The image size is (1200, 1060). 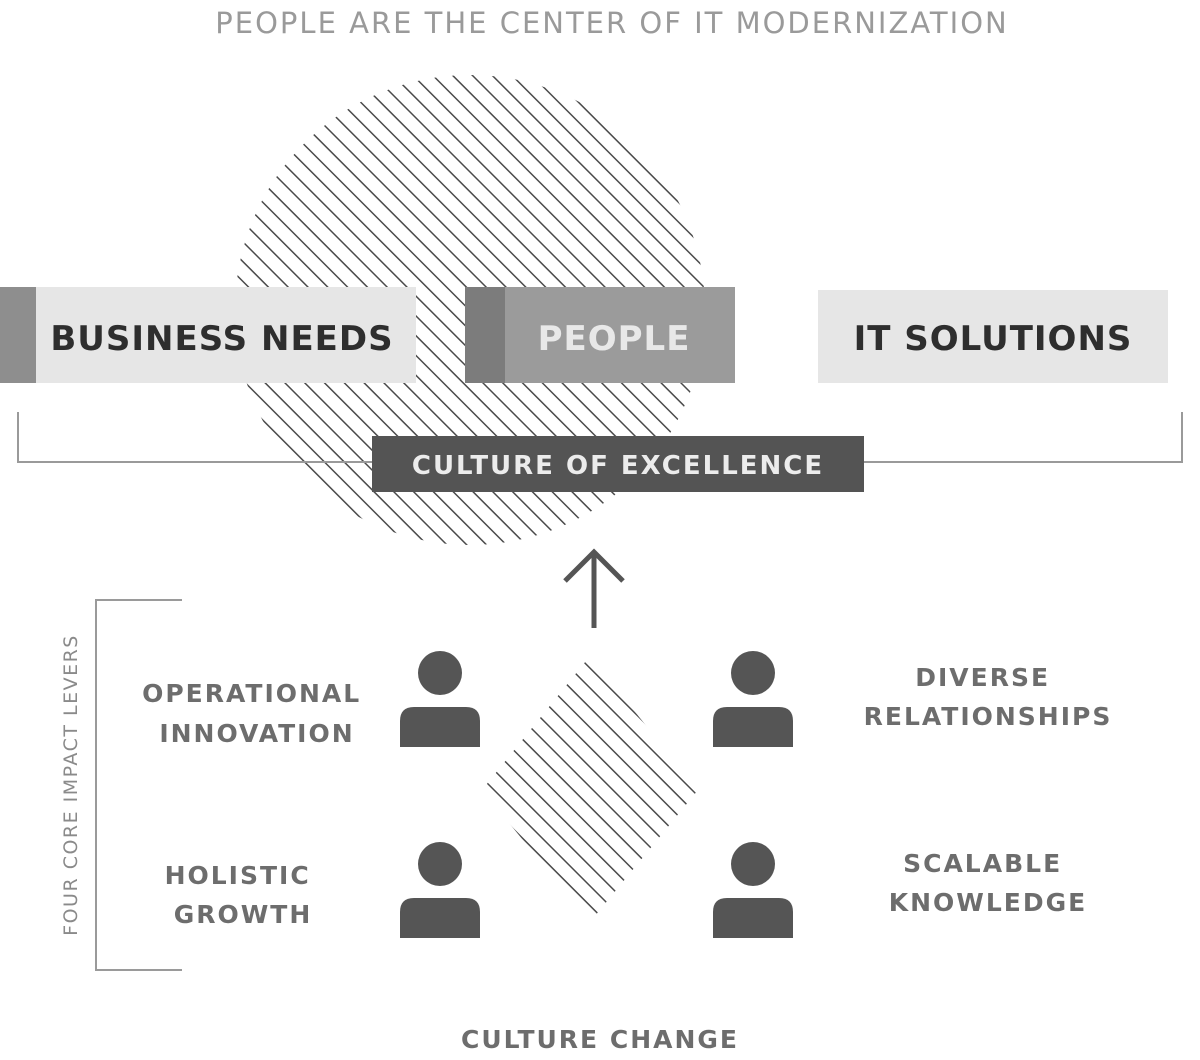 What do you see at coordinates (138, 785) in the screenshot?
I see `levers-bracket` at bounding box center [138, 785].